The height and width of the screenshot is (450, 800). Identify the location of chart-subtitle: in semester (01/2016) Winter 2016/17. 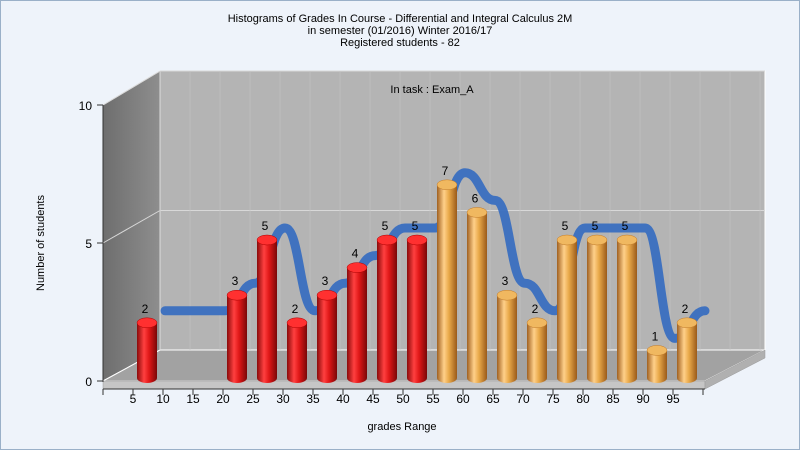
(400, 31).